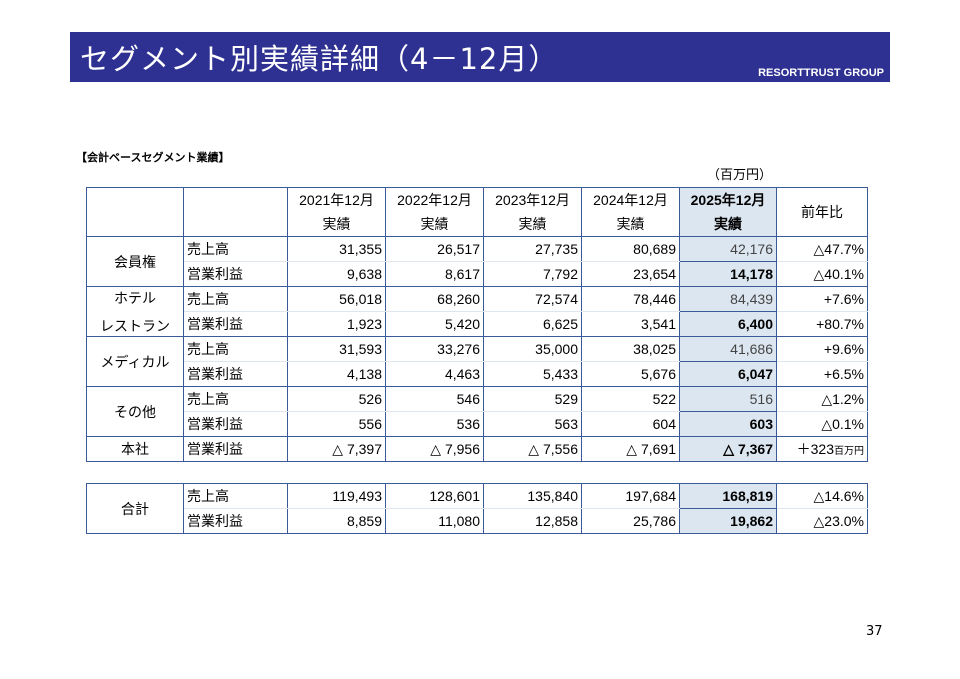 The height and width of the screenshot is (679, 960). What do you see at coordinates (336, 349) in the screenshot?
I see `value-cell: 31,593` at bounding box center [336, 349].